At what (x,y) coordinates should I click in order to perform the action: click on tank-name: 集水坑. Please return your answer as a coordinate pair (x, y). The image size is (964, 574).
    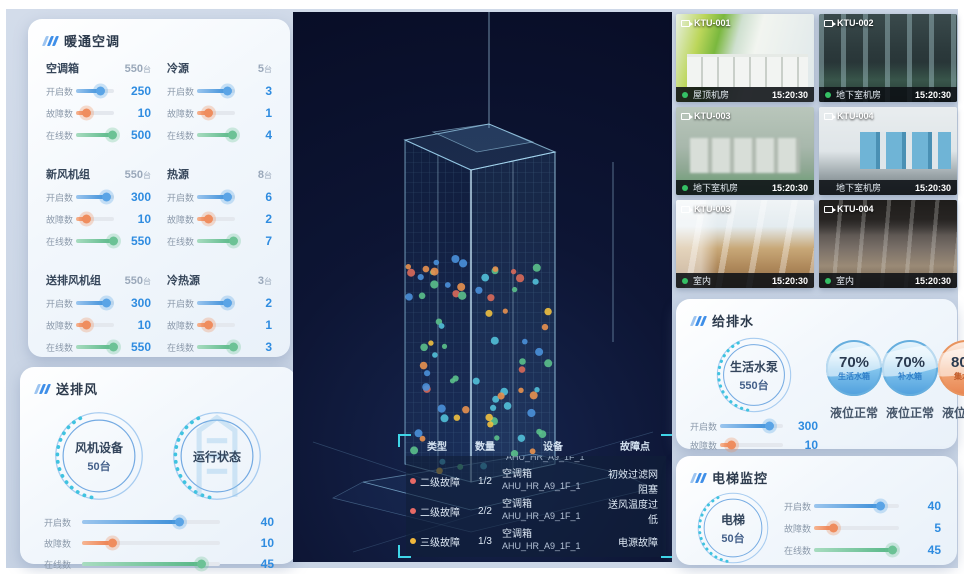
    Looking at the image, I should click on (959, 376).